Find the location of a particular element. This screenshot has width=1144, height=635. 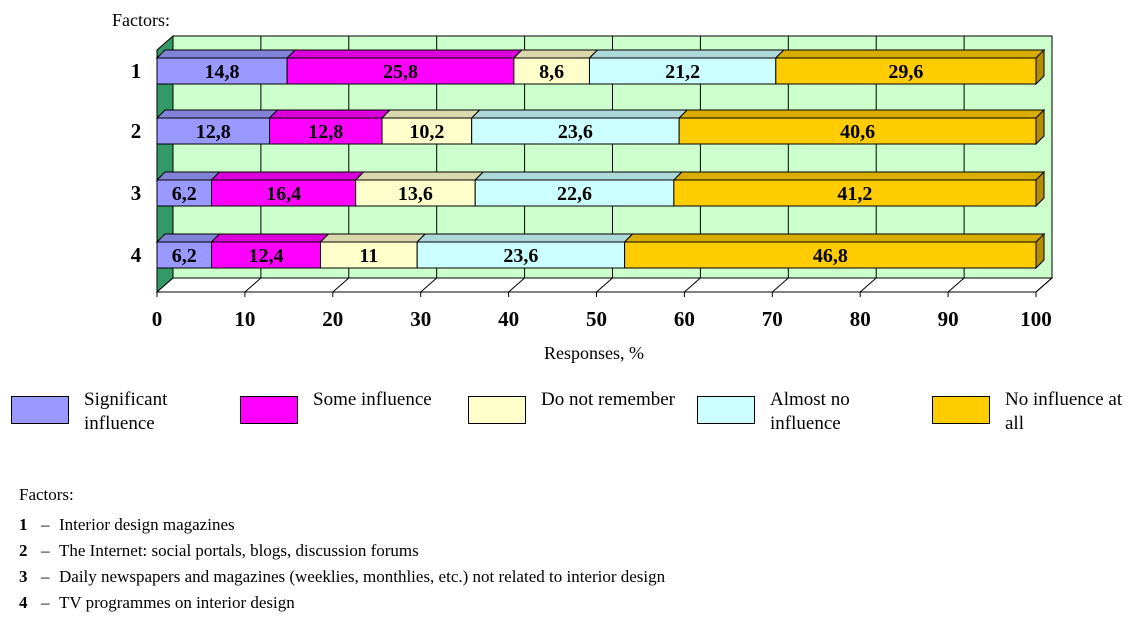

x-tick-label: 90 is located at coordinates (948, 319).